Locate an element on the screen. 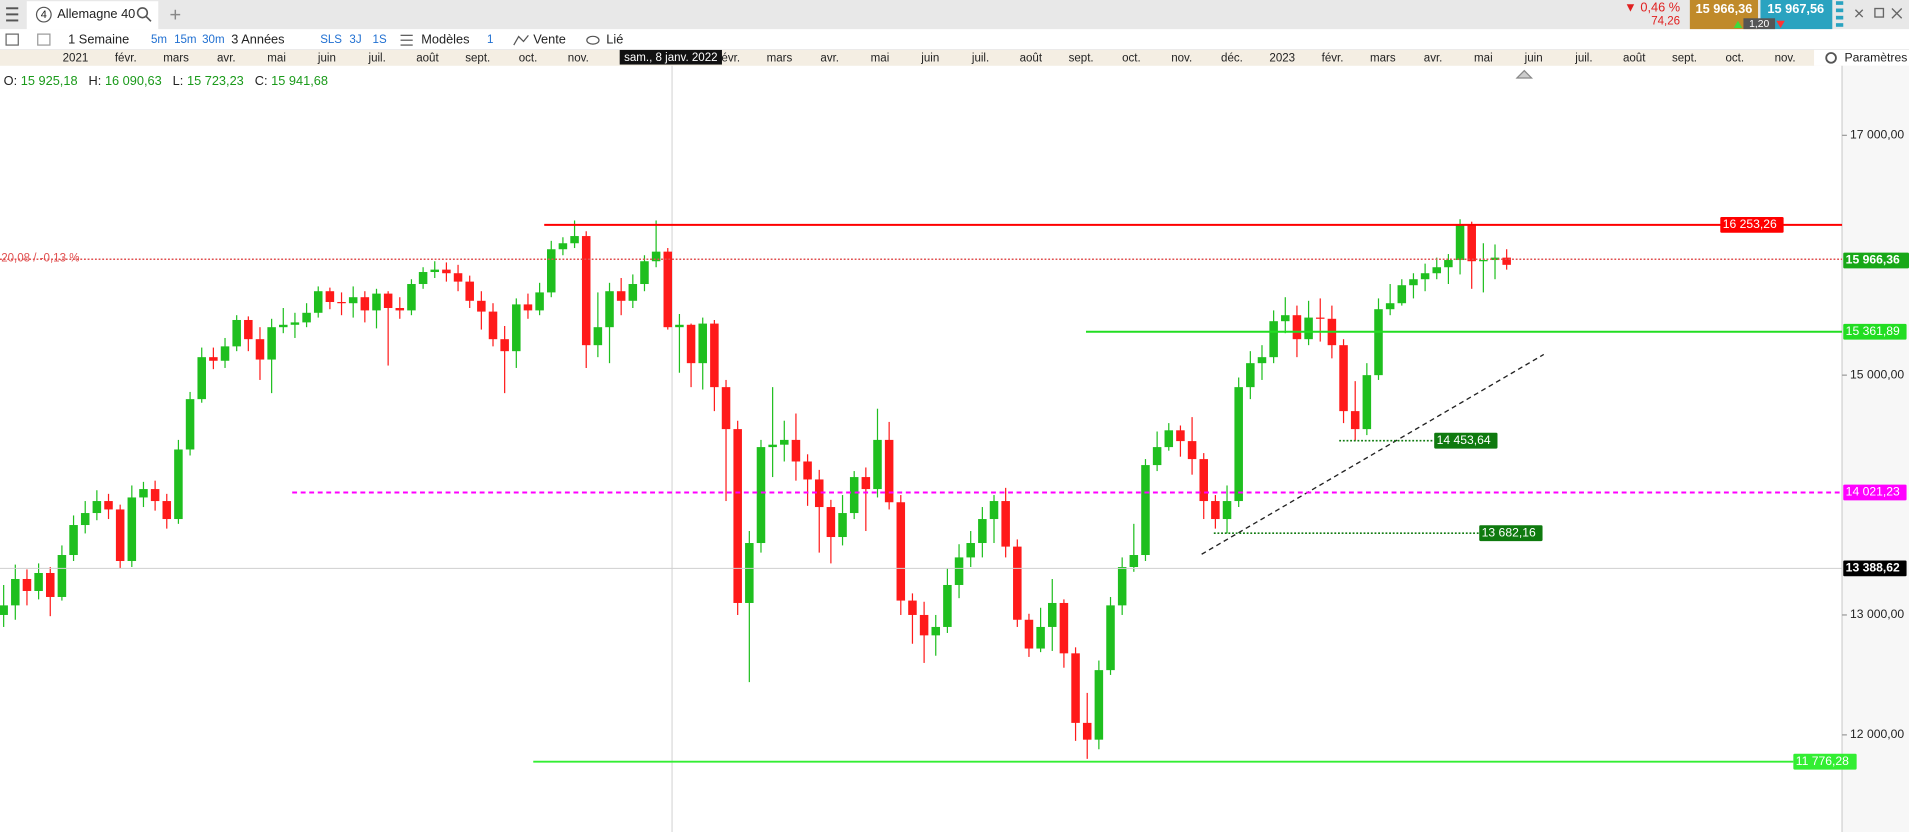 The height and width of the screenshot is (832, 1909). window-controls is located at coordinates (1878, 13).